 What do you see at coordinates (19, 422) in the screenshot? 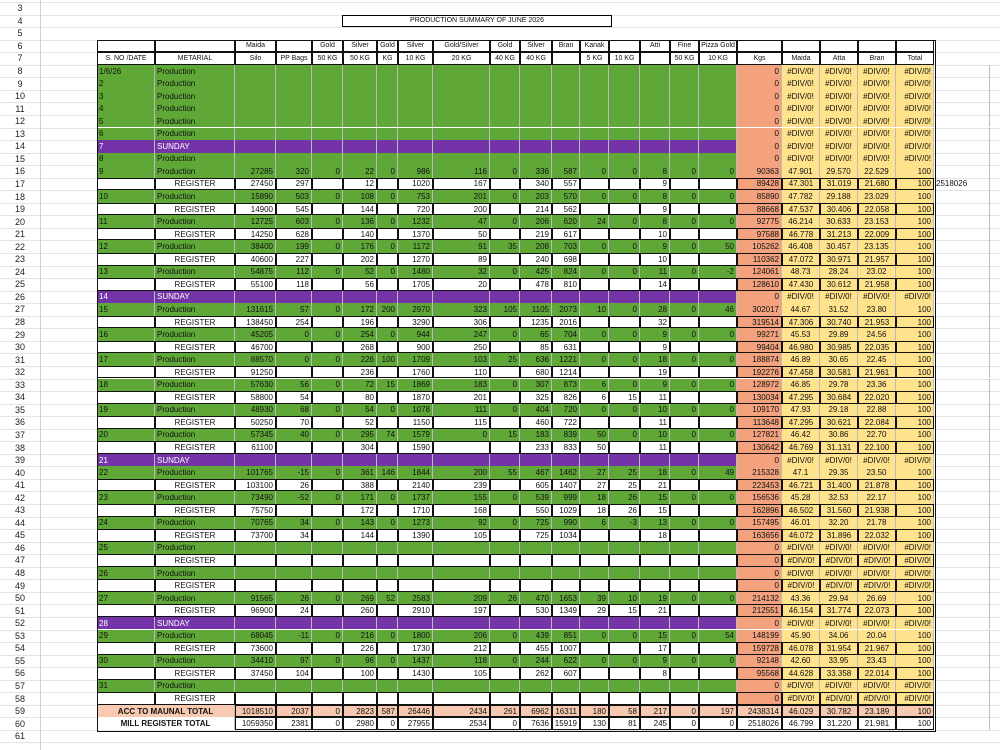
I see `row-number: 36` at bounding box center [19, 422].